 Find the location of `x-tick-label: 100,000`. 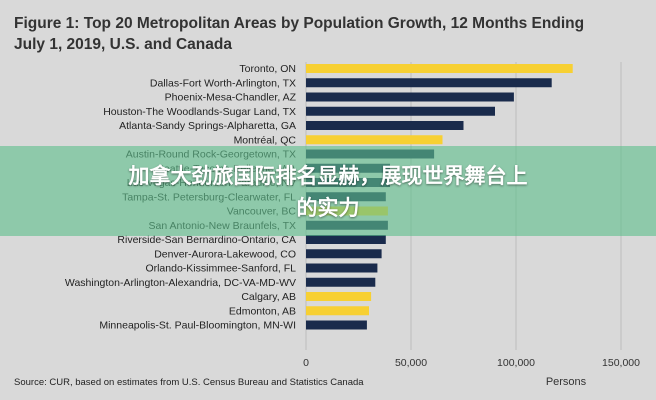

x-tick-label: 100,000 is located at coordinates (516, 363).